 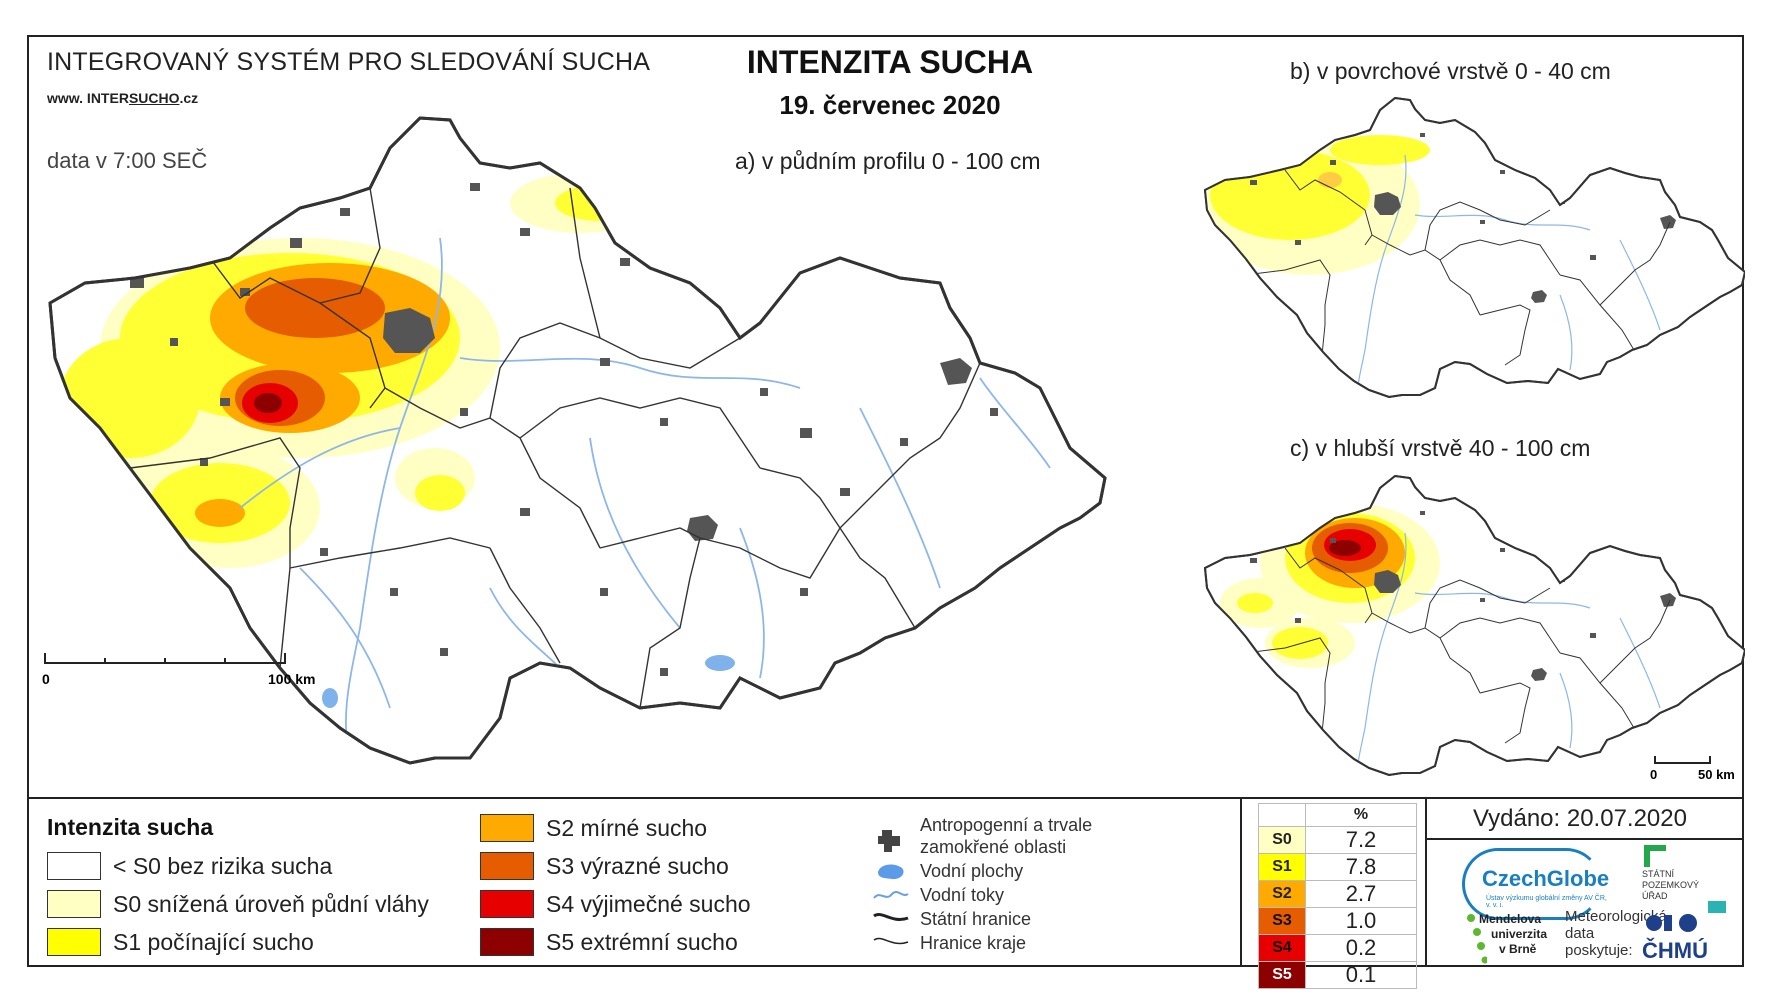 What do you see at coordinates (223, 865) in the screenshot?
I see `legend-class-label: < S0 bez rizika sucha` at bounding box center [223, 865].